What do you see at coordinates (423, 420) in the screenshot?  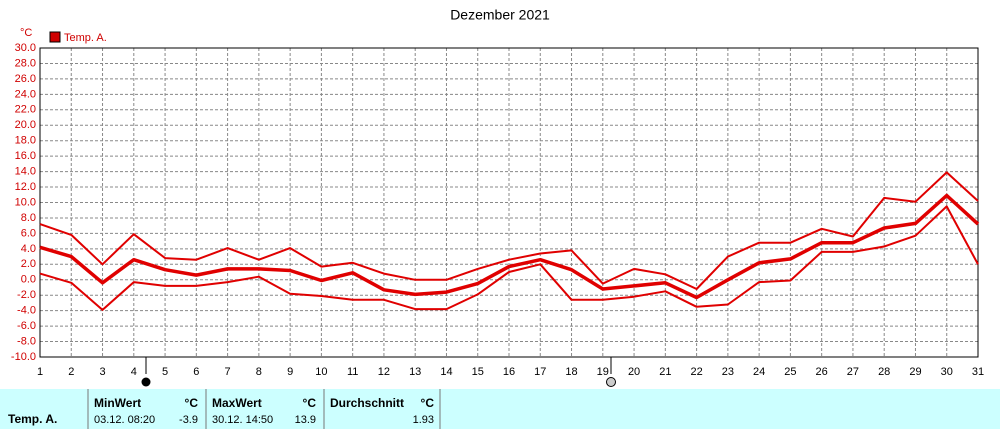 I see `value: 1.93` at bounding box center [423, 420].